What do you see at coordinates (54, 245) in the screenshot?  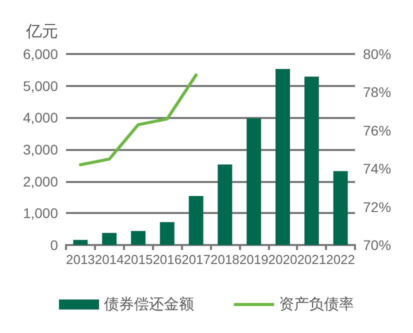 I see `y-tick-label: 0` at bounding box center [54, 245].